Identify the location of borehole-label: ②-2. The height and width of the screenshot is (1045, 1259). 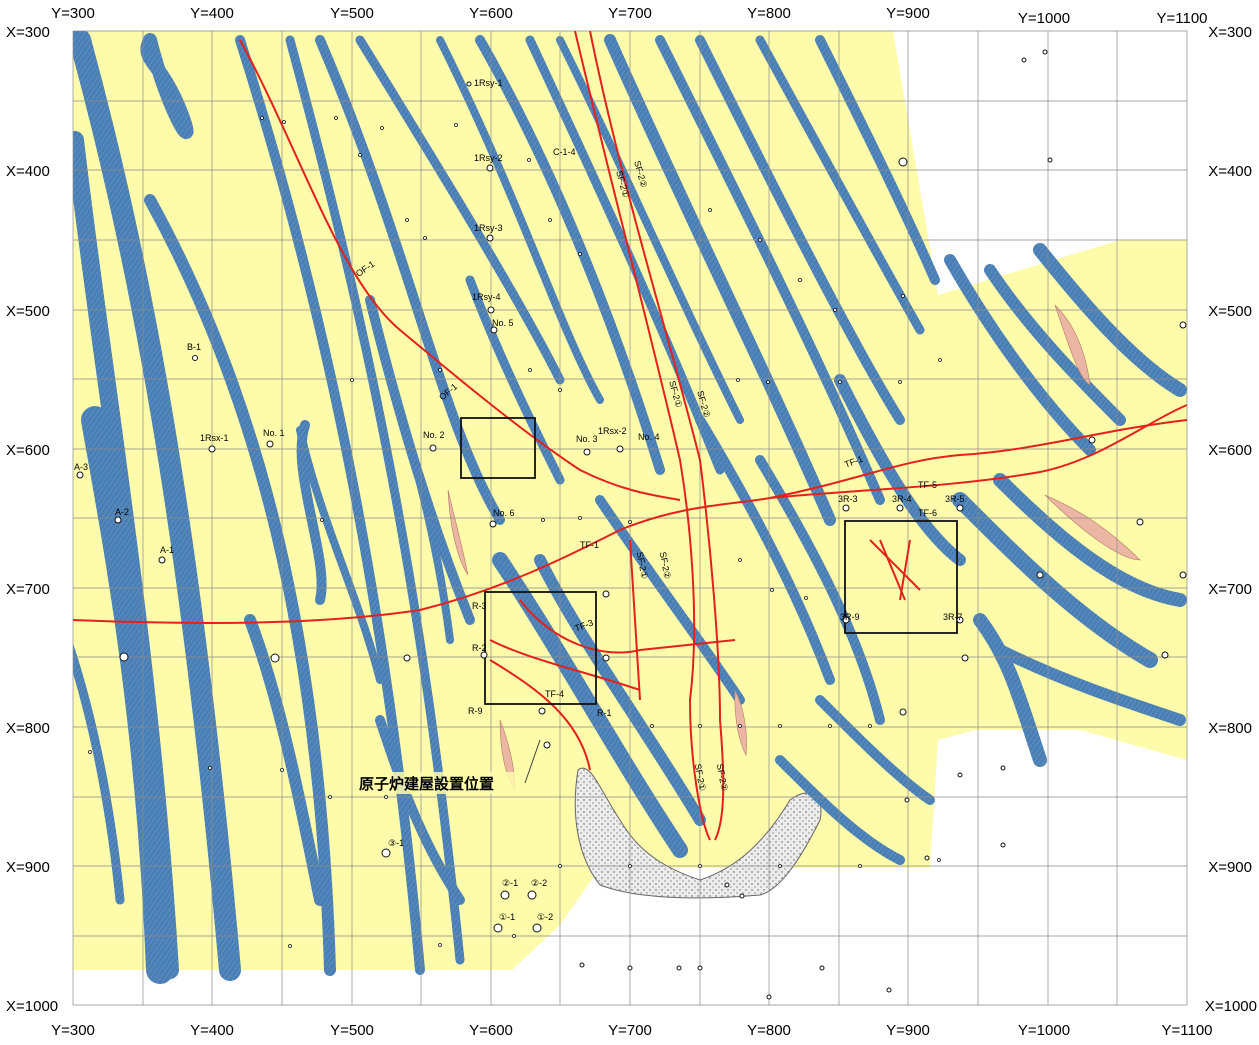
(539, 883).